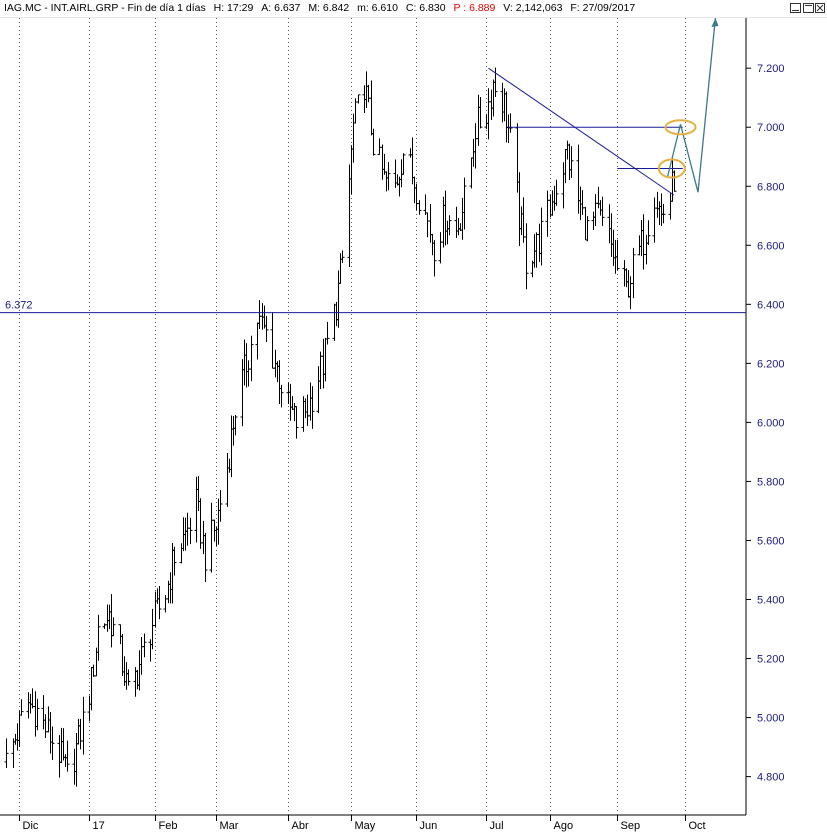 The height and width of the screenshot is (833, 827). What do you see at coordinates (771, 423) in the screenshot?
I see `y-tick-label: 6.000` at bounding box center [771, 423].